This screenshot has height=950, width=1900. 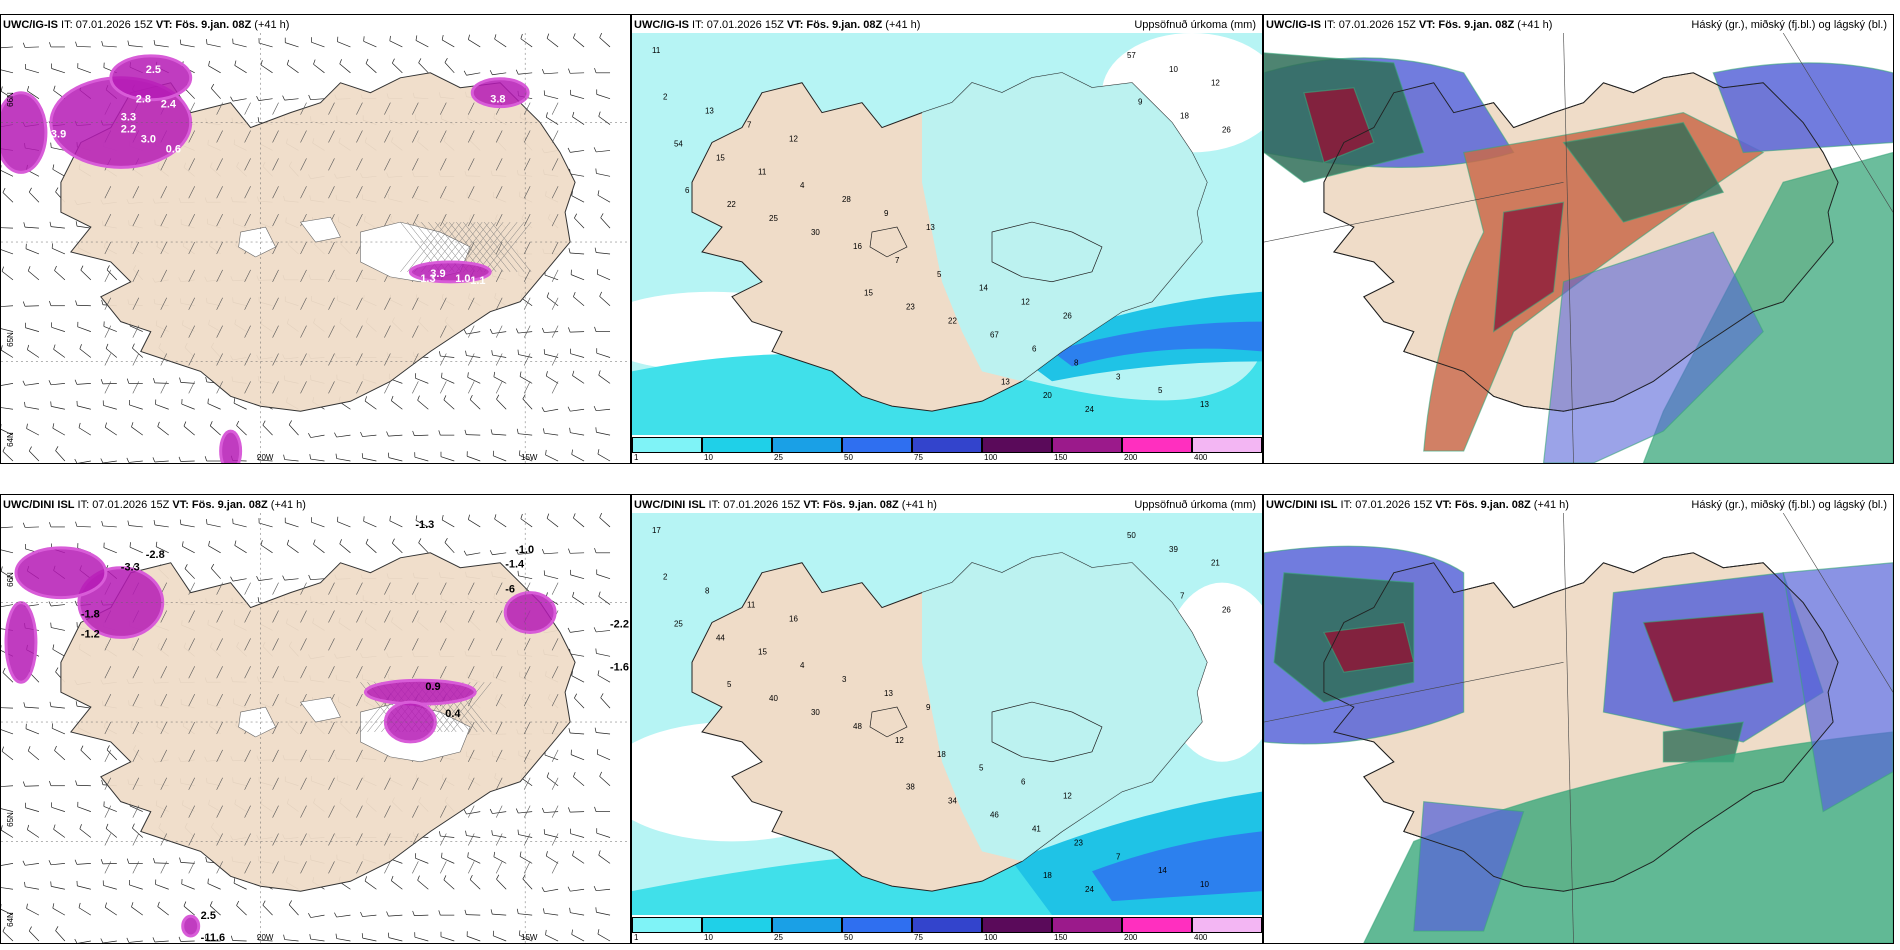 What do you see at coordinates (477, 281) in the screenshot?
I see `value-label: 1.1` at bounding box center [477, 281].